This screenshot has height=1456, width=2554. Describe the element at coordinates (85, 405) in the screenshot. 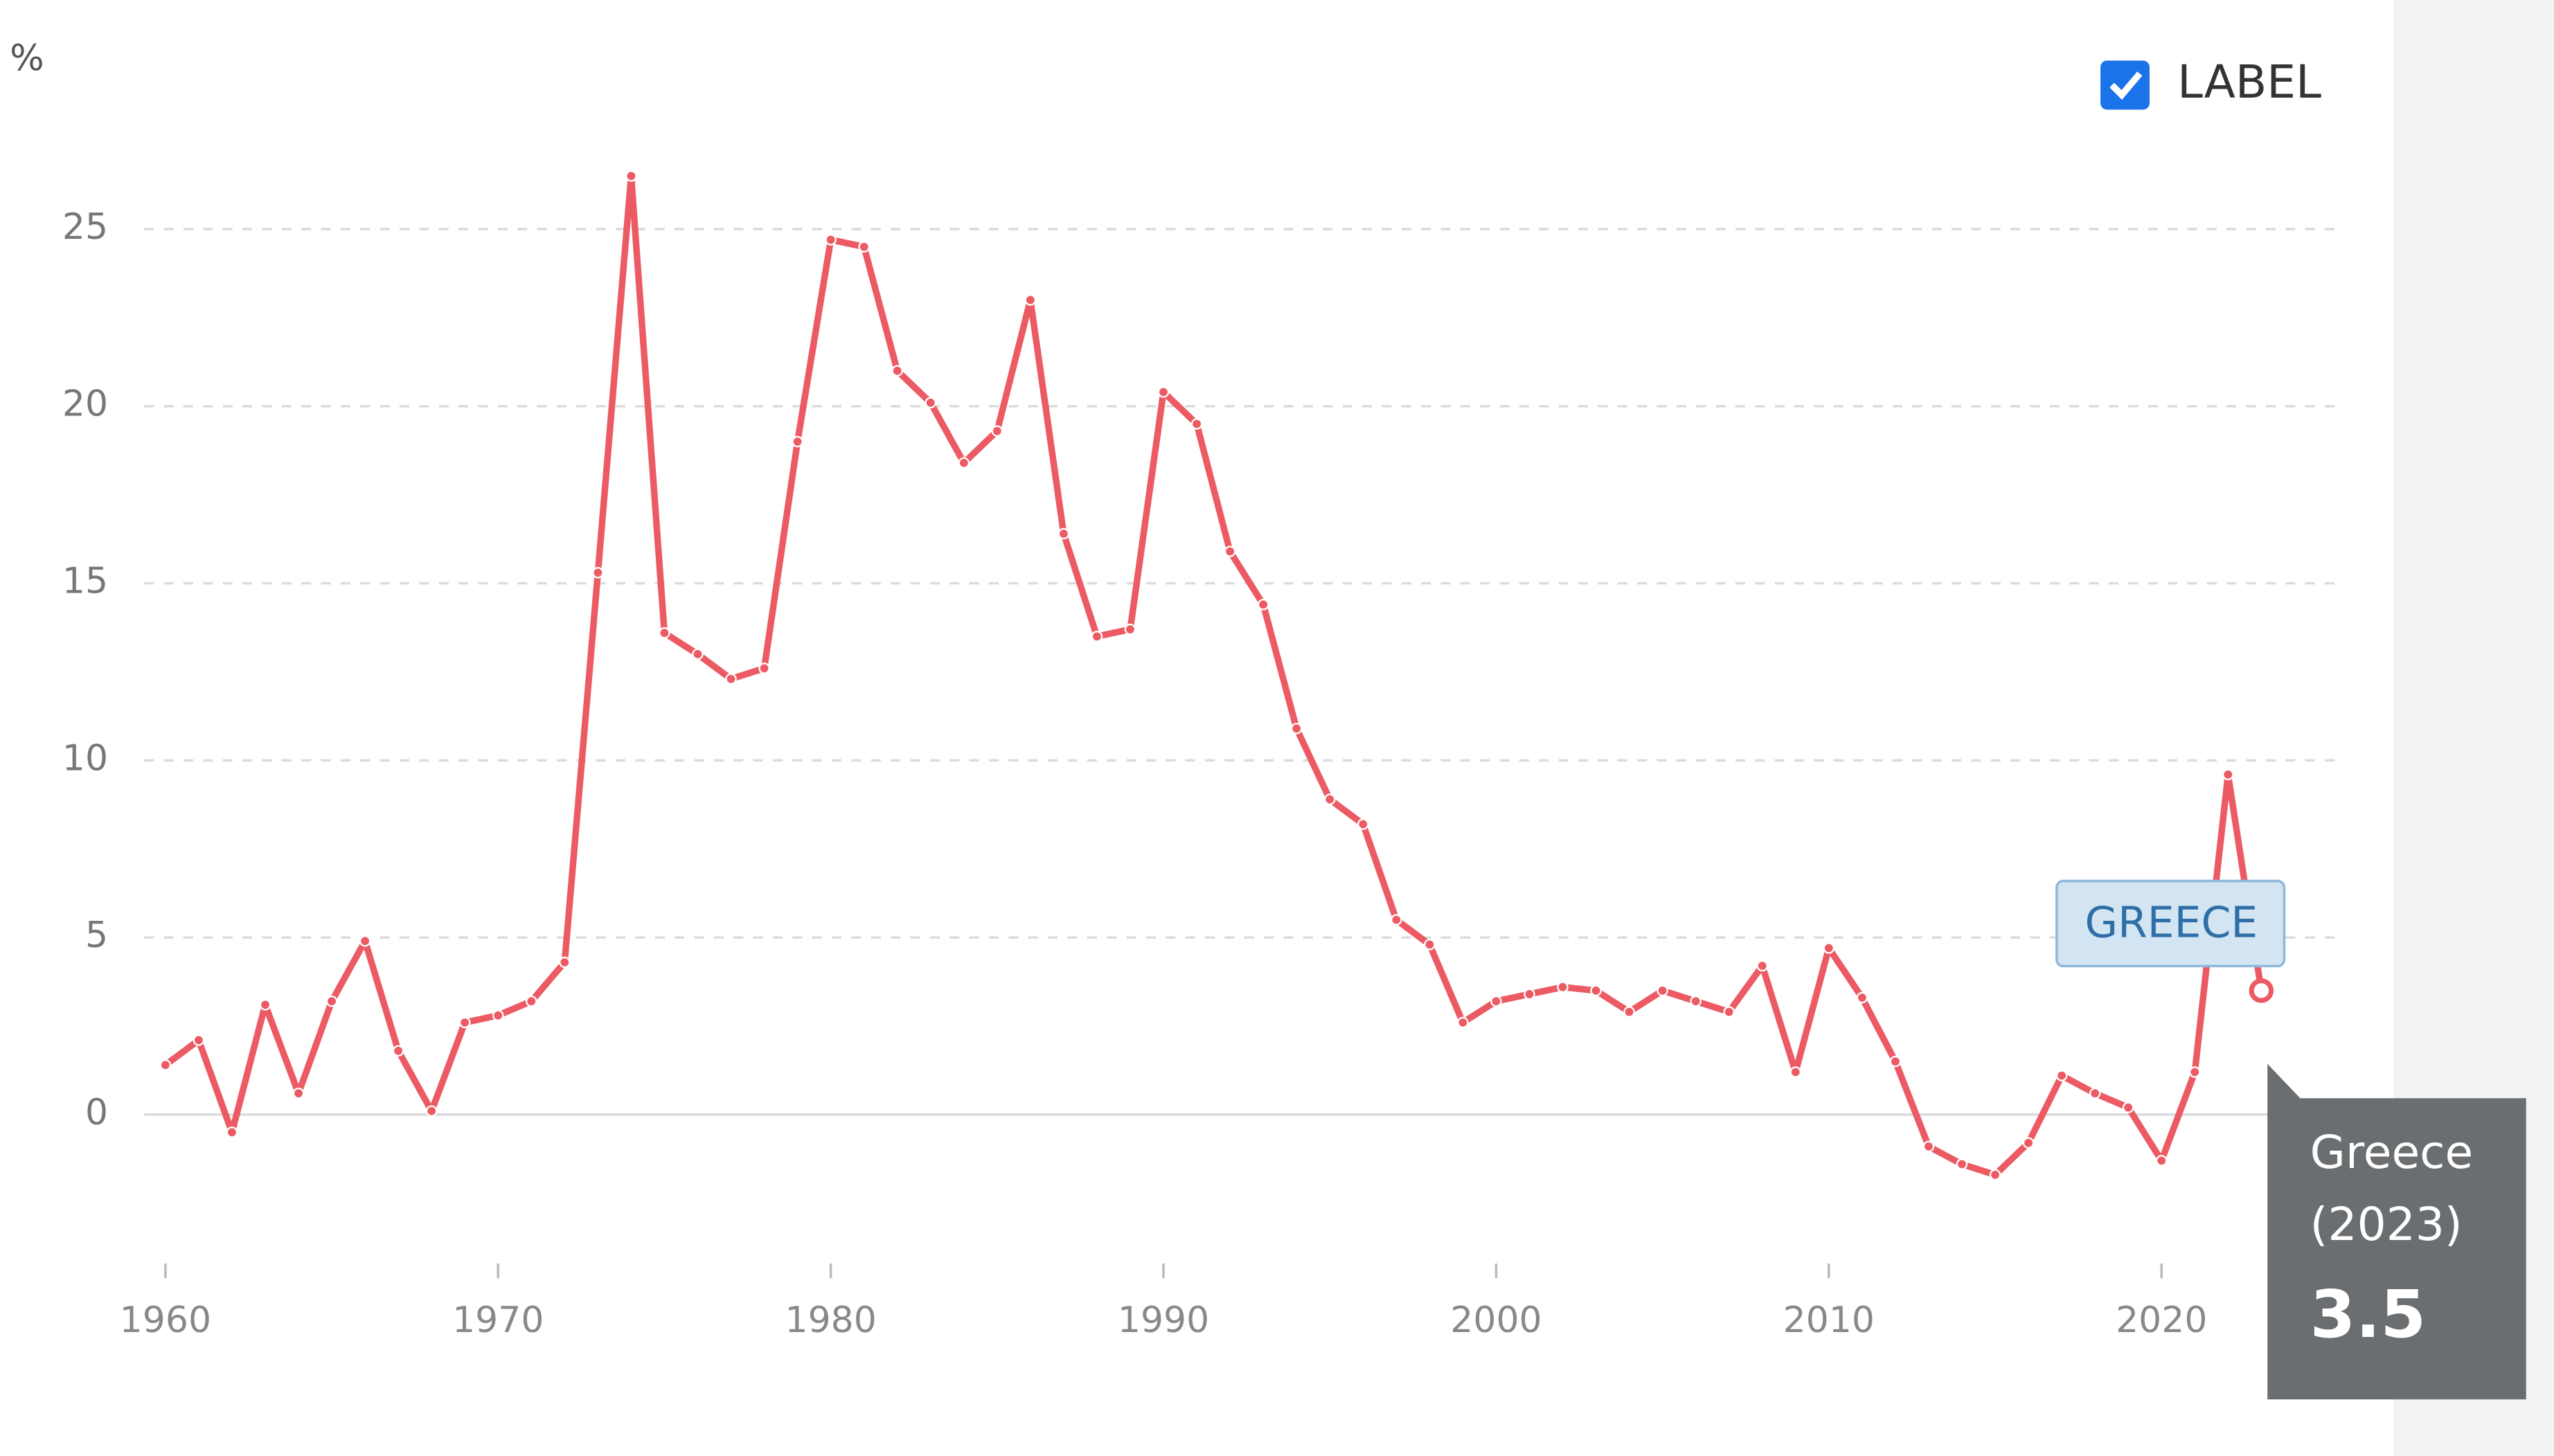

I see `y-tick-label: 20` at that location.